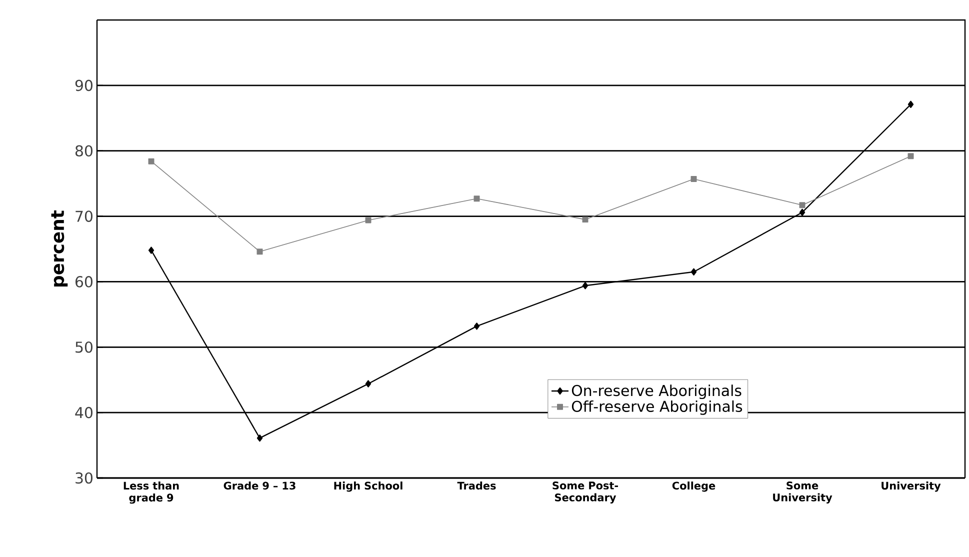 The image size is (969, 557). What do you see at coordinates (83, 412) in the screenshot?
I see `y-tick-label: 40` at bounding box center [83, 412].